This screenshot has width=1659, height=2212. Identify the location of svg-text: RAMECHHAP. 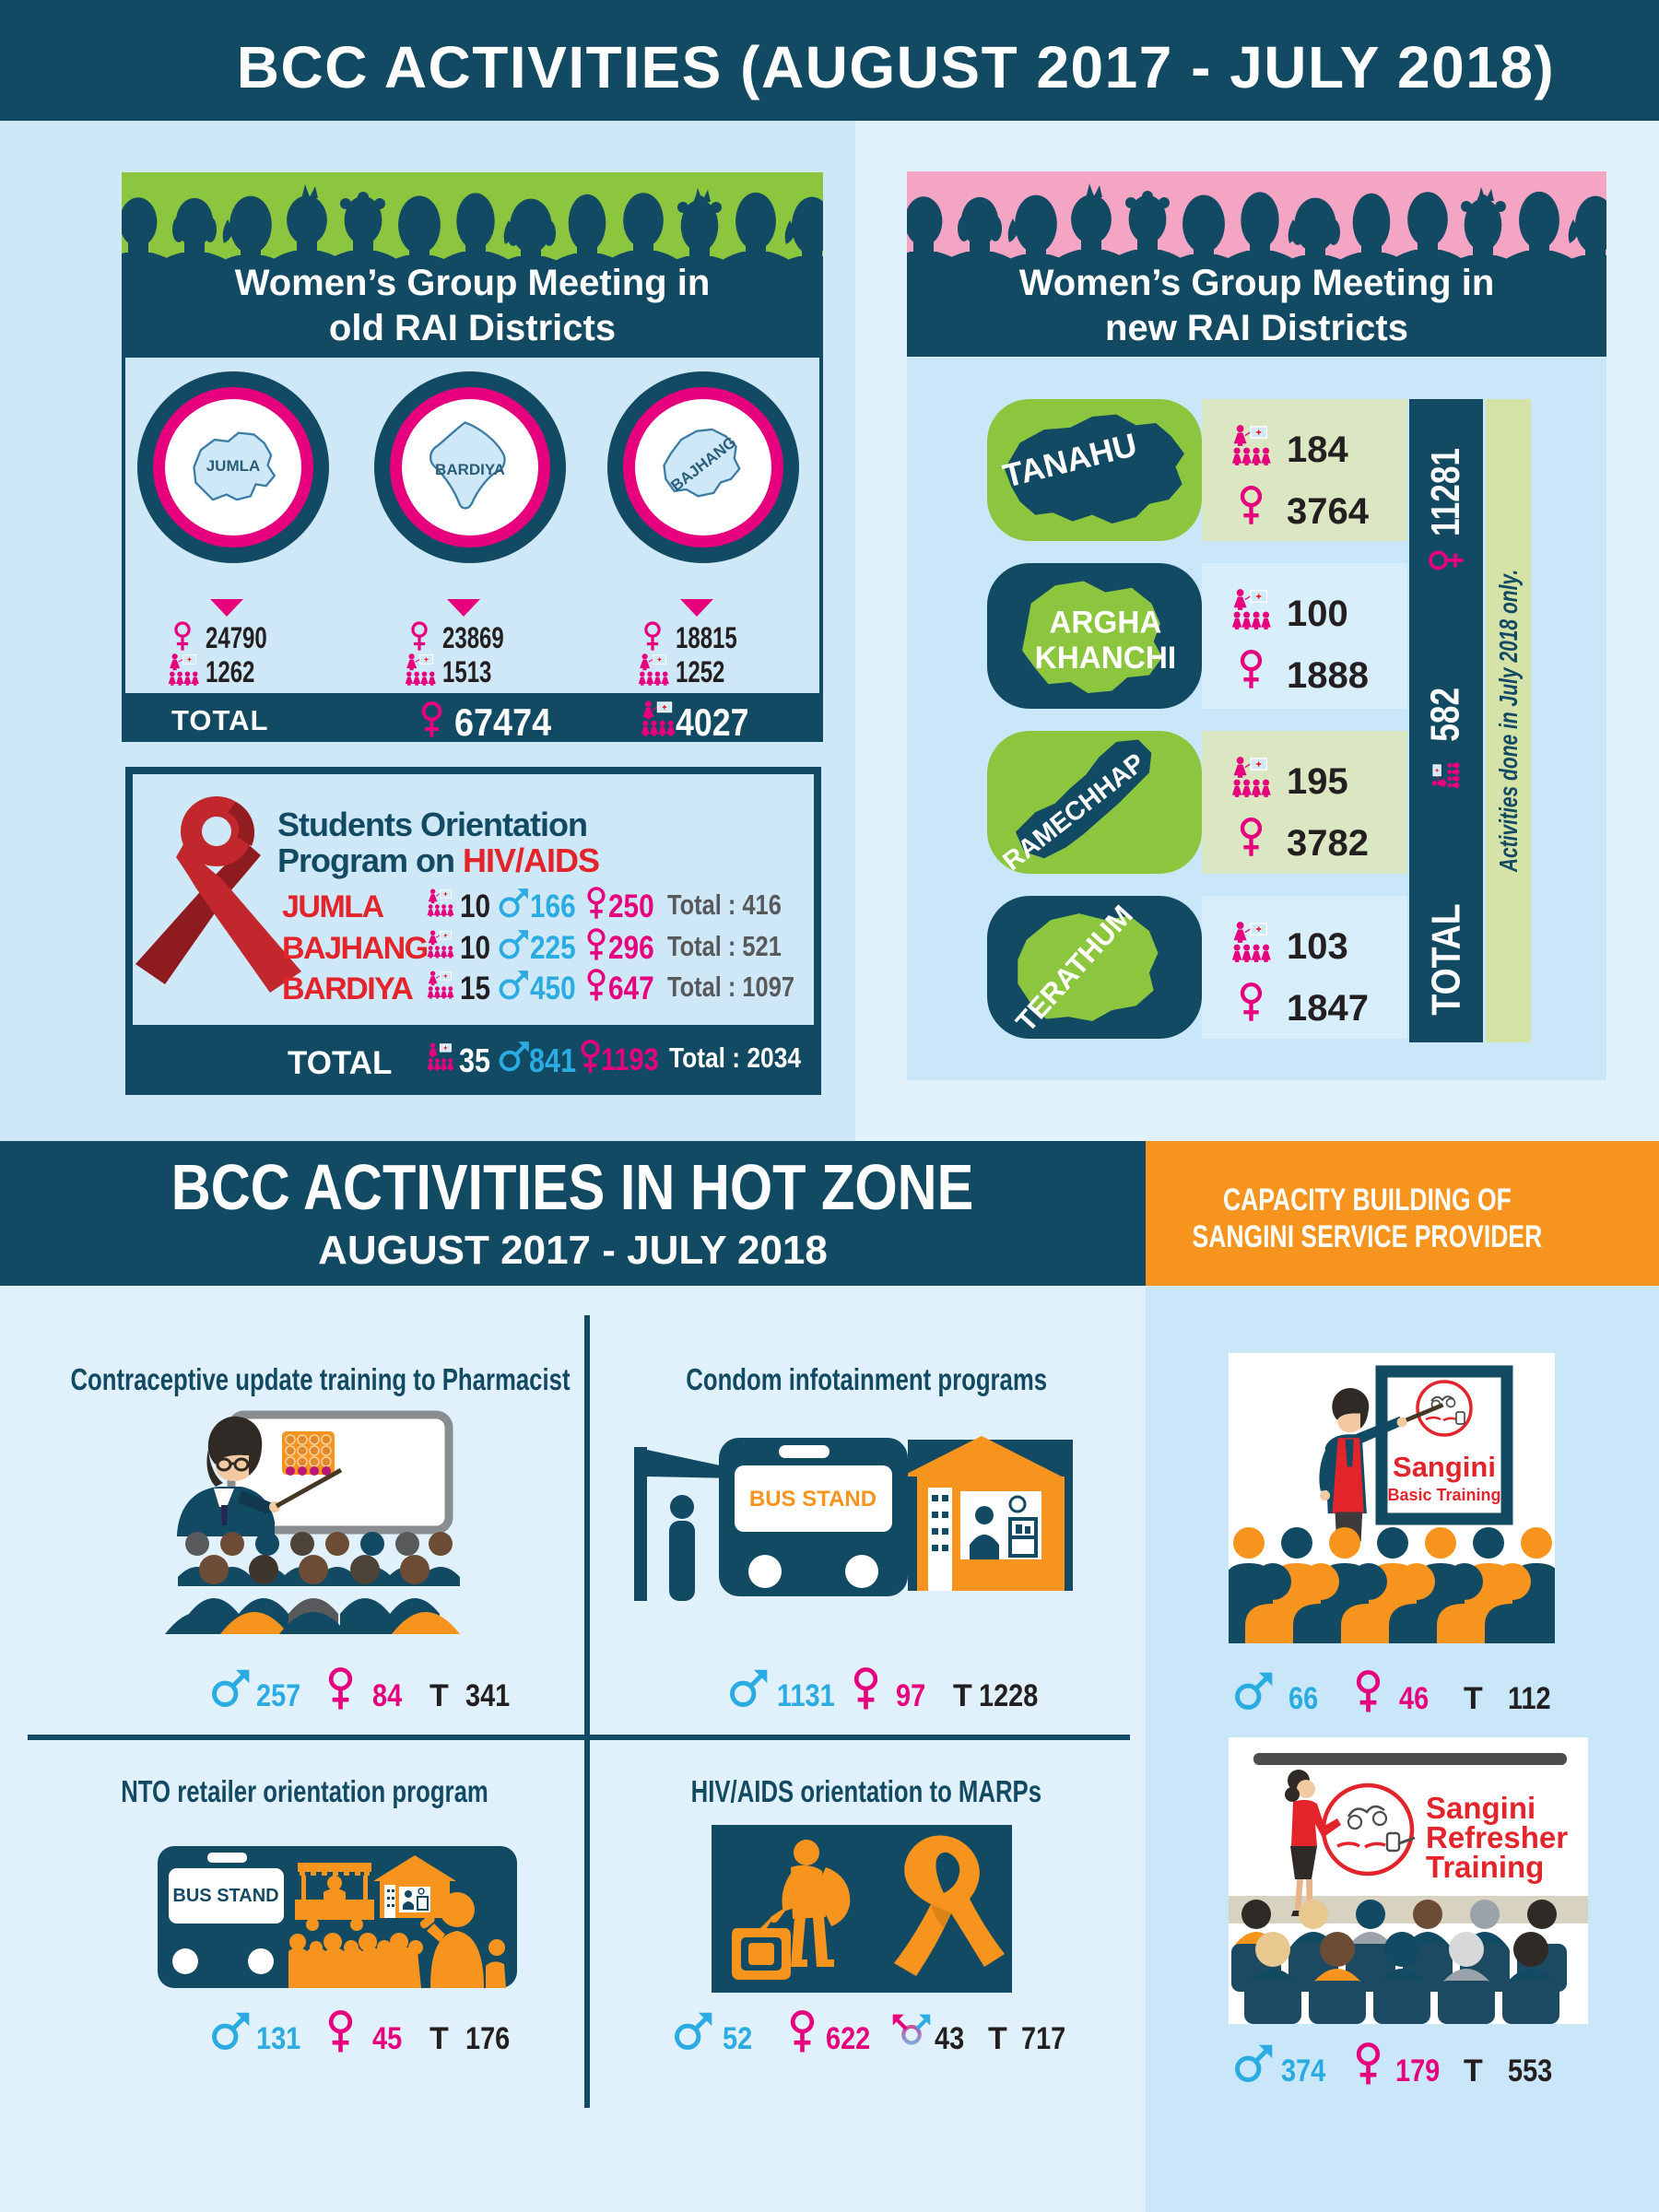
(1073, 810).